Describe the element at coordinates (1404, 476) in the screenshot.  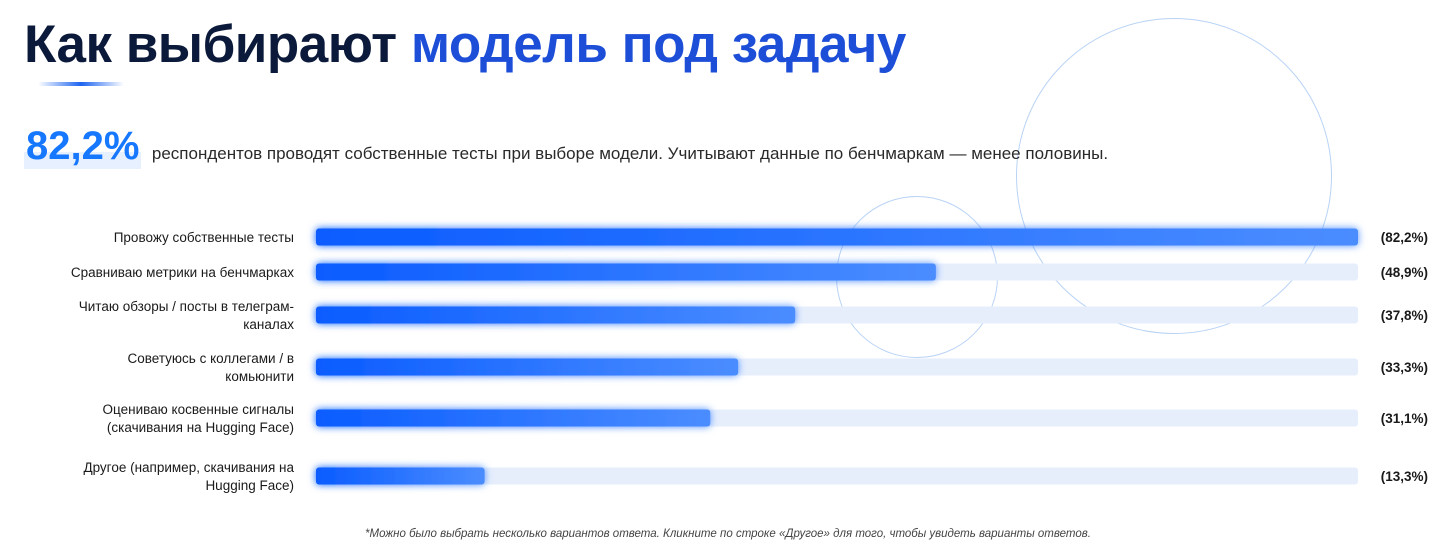
I see `value-label: (13,3%)` at that location.